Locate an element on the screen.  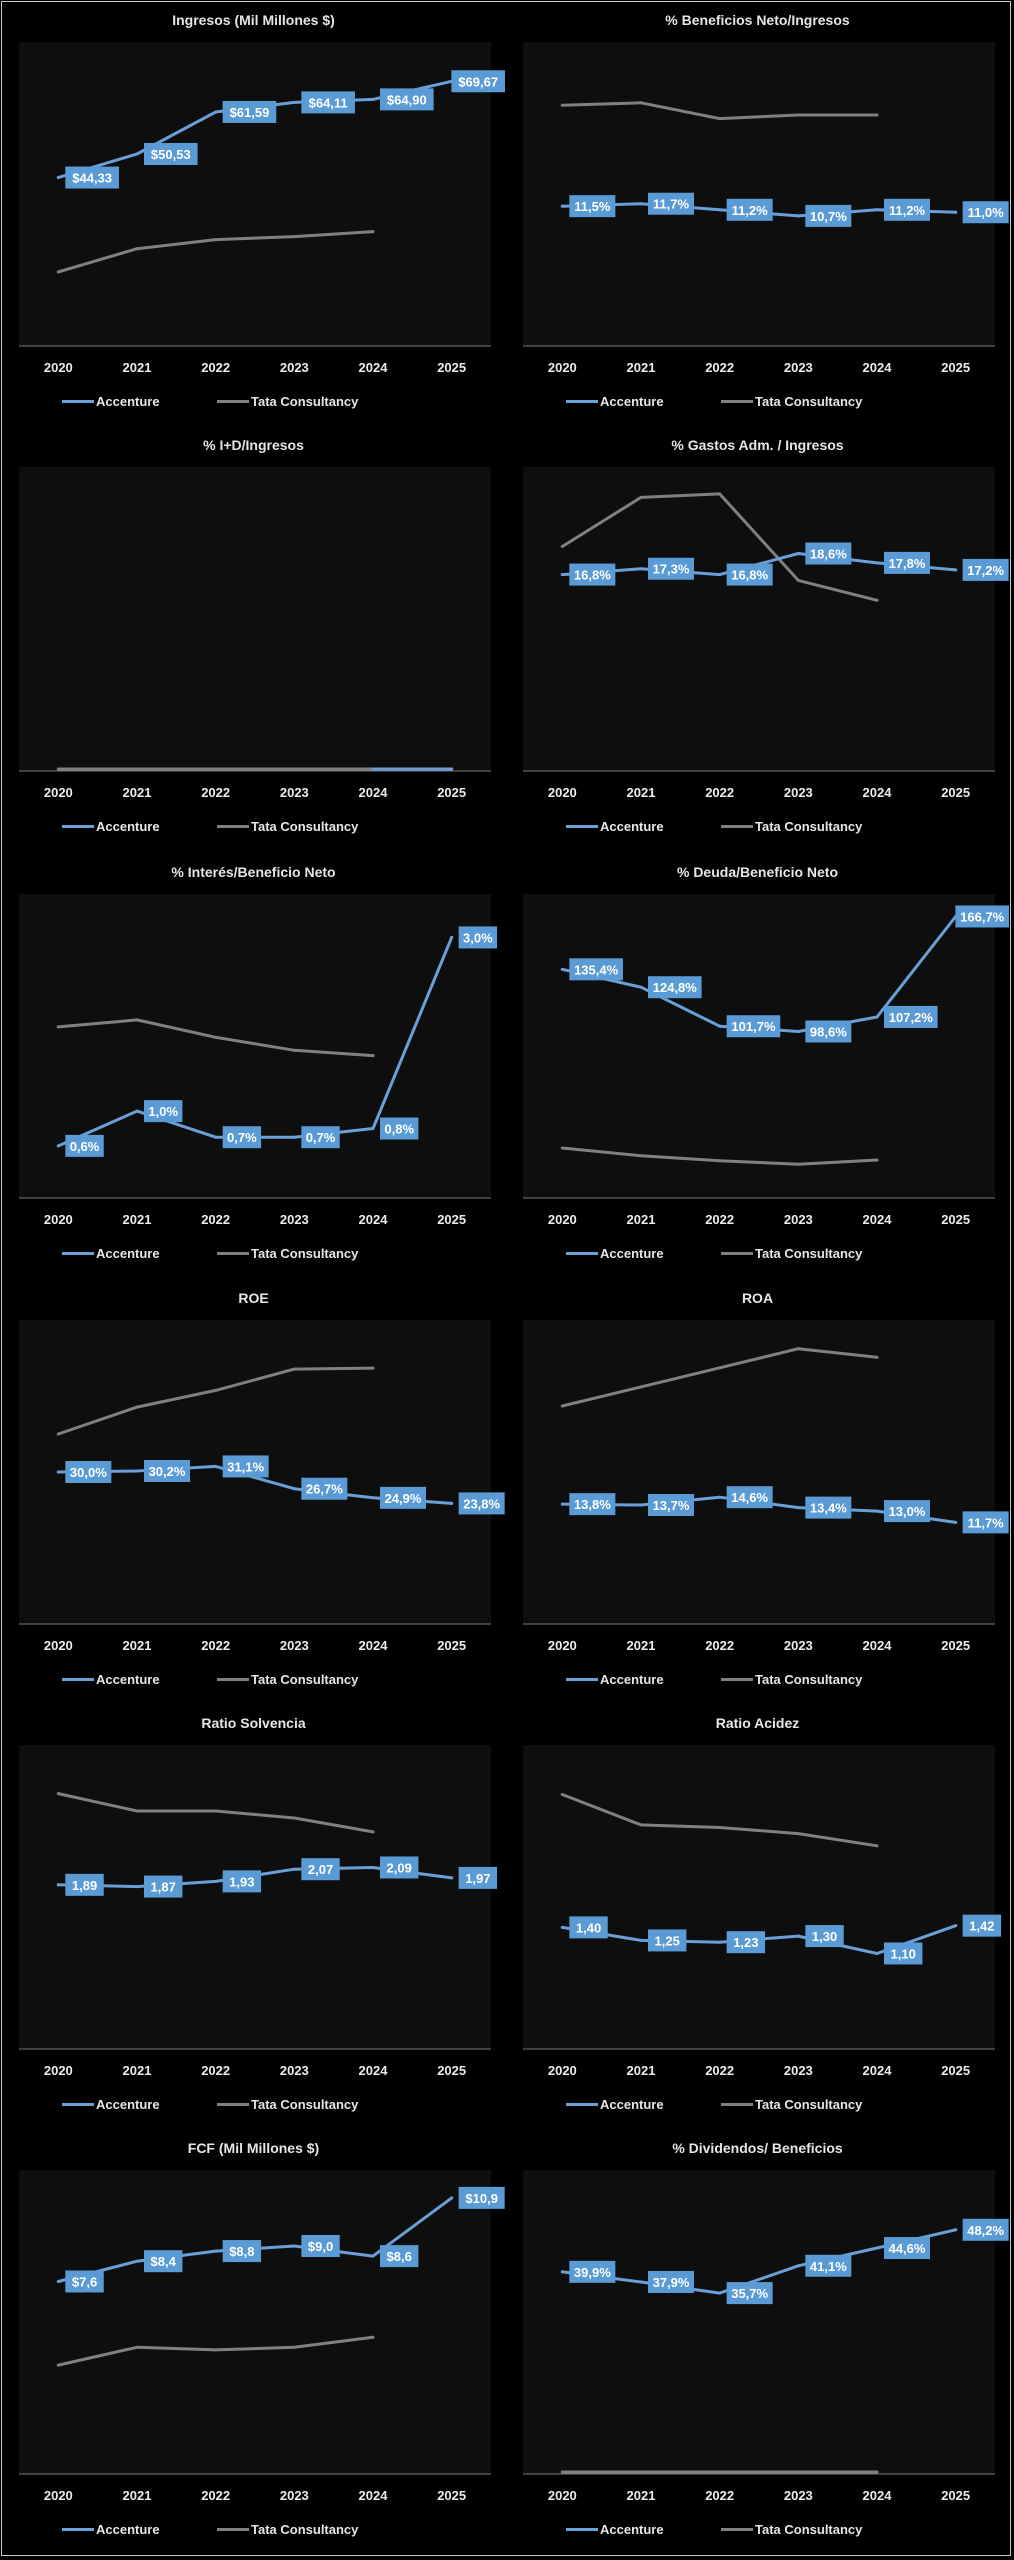
data-label-text: 41,1% is located at coordinates (828, 2266).